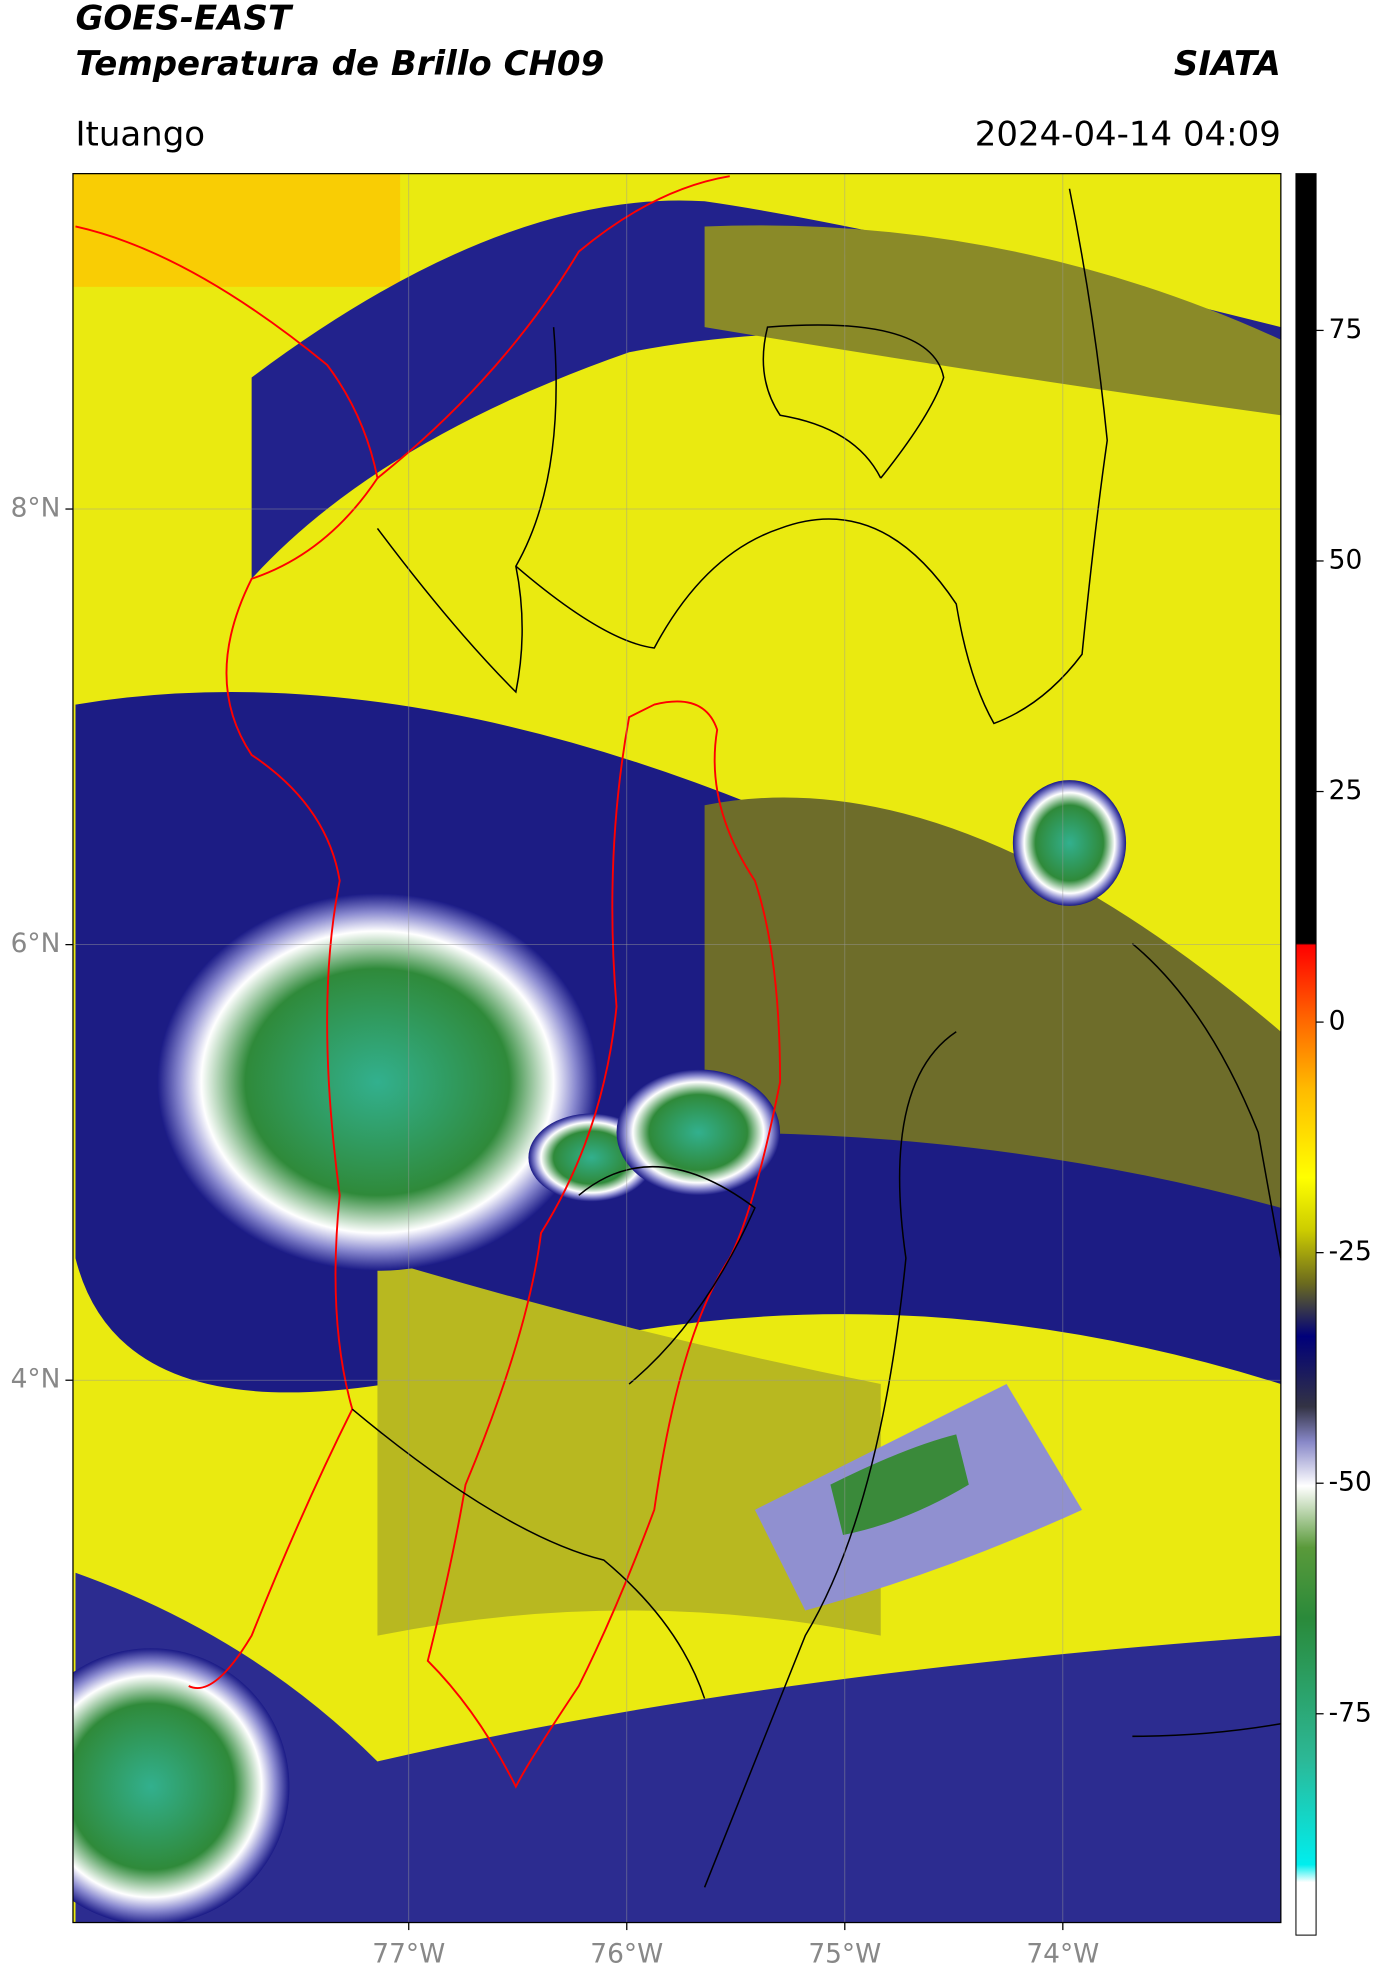 Image resolution: width=1384 pixels, height=1981 pixels. Describe the element at coordinates (1350, 1482) in the screenshot. I see `colorbar-tick-label: -50` at that location.